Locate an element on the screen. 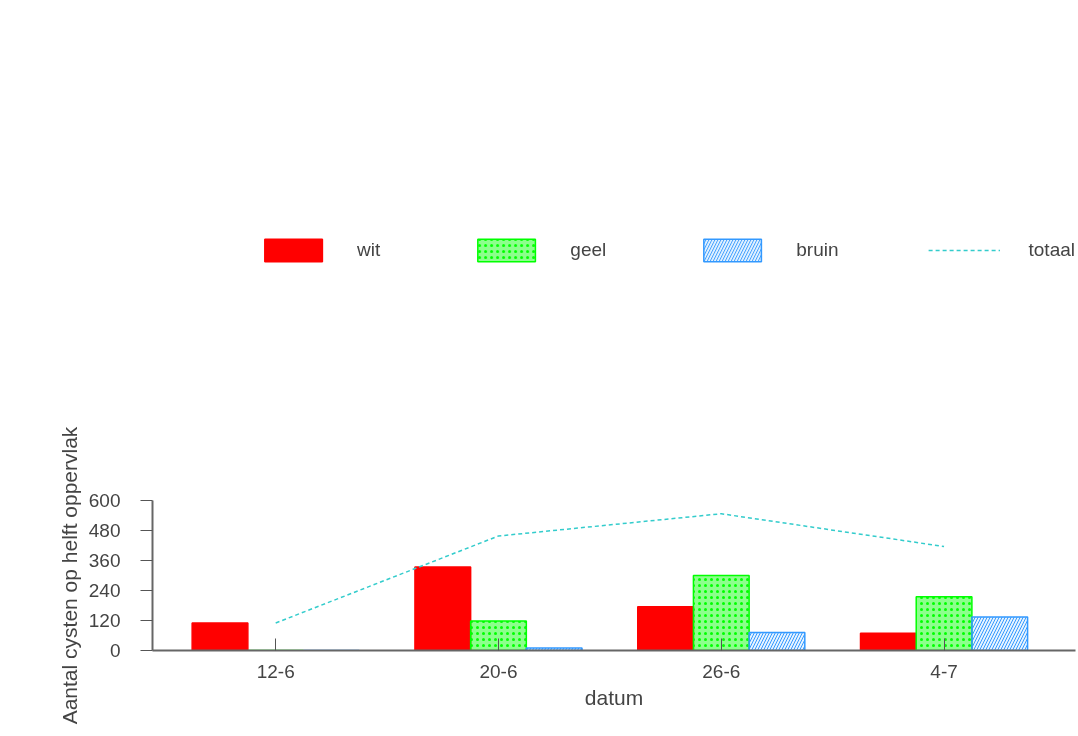 This screenshot has height=736, width=1078. y-tick-label: 360 is located at coordinates (104, 560).